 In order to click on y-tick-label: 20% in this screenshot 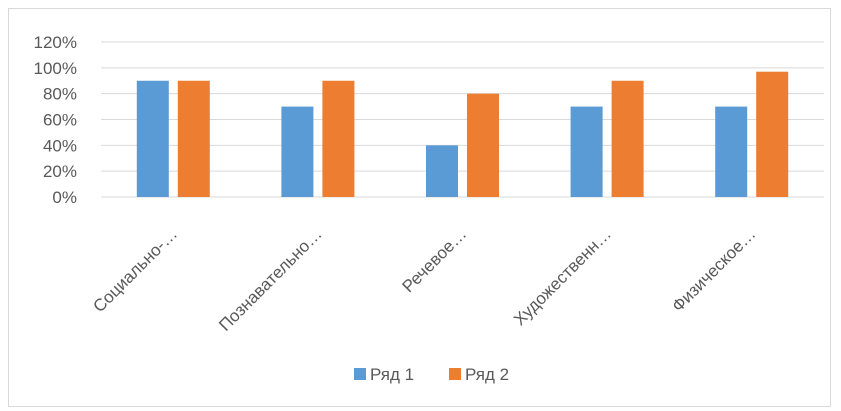, I will do `click(60, 171)`.